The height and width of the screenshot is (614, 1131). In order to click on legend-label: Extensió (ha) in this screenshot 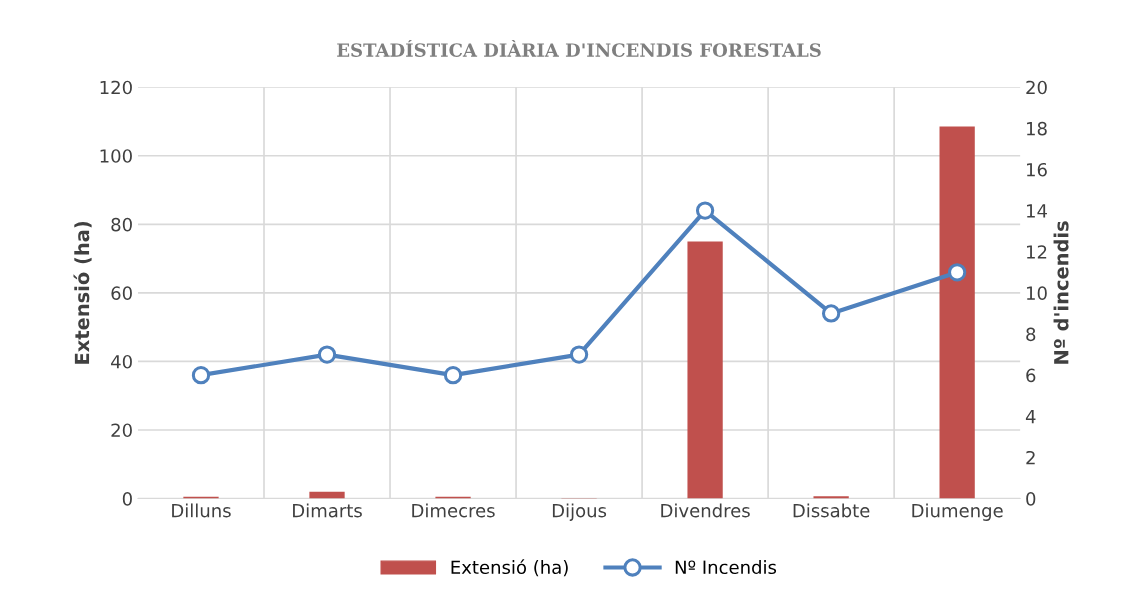, I will do `click(509, 568)`.